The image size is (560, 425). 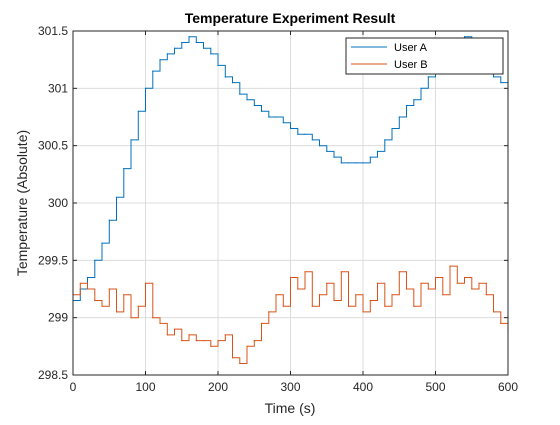 I want to click on y-tick-label: 300, so click(x=58, y=203).